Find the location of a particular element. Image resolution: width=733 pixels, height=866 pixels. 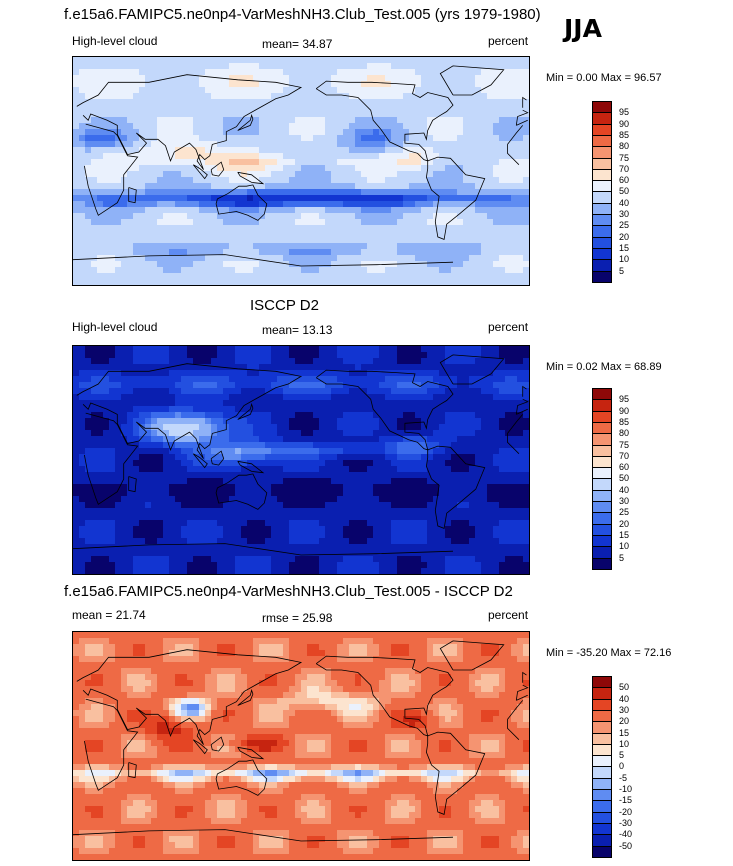

panel-2-units-label: percent is located at coordinates (508, 327).